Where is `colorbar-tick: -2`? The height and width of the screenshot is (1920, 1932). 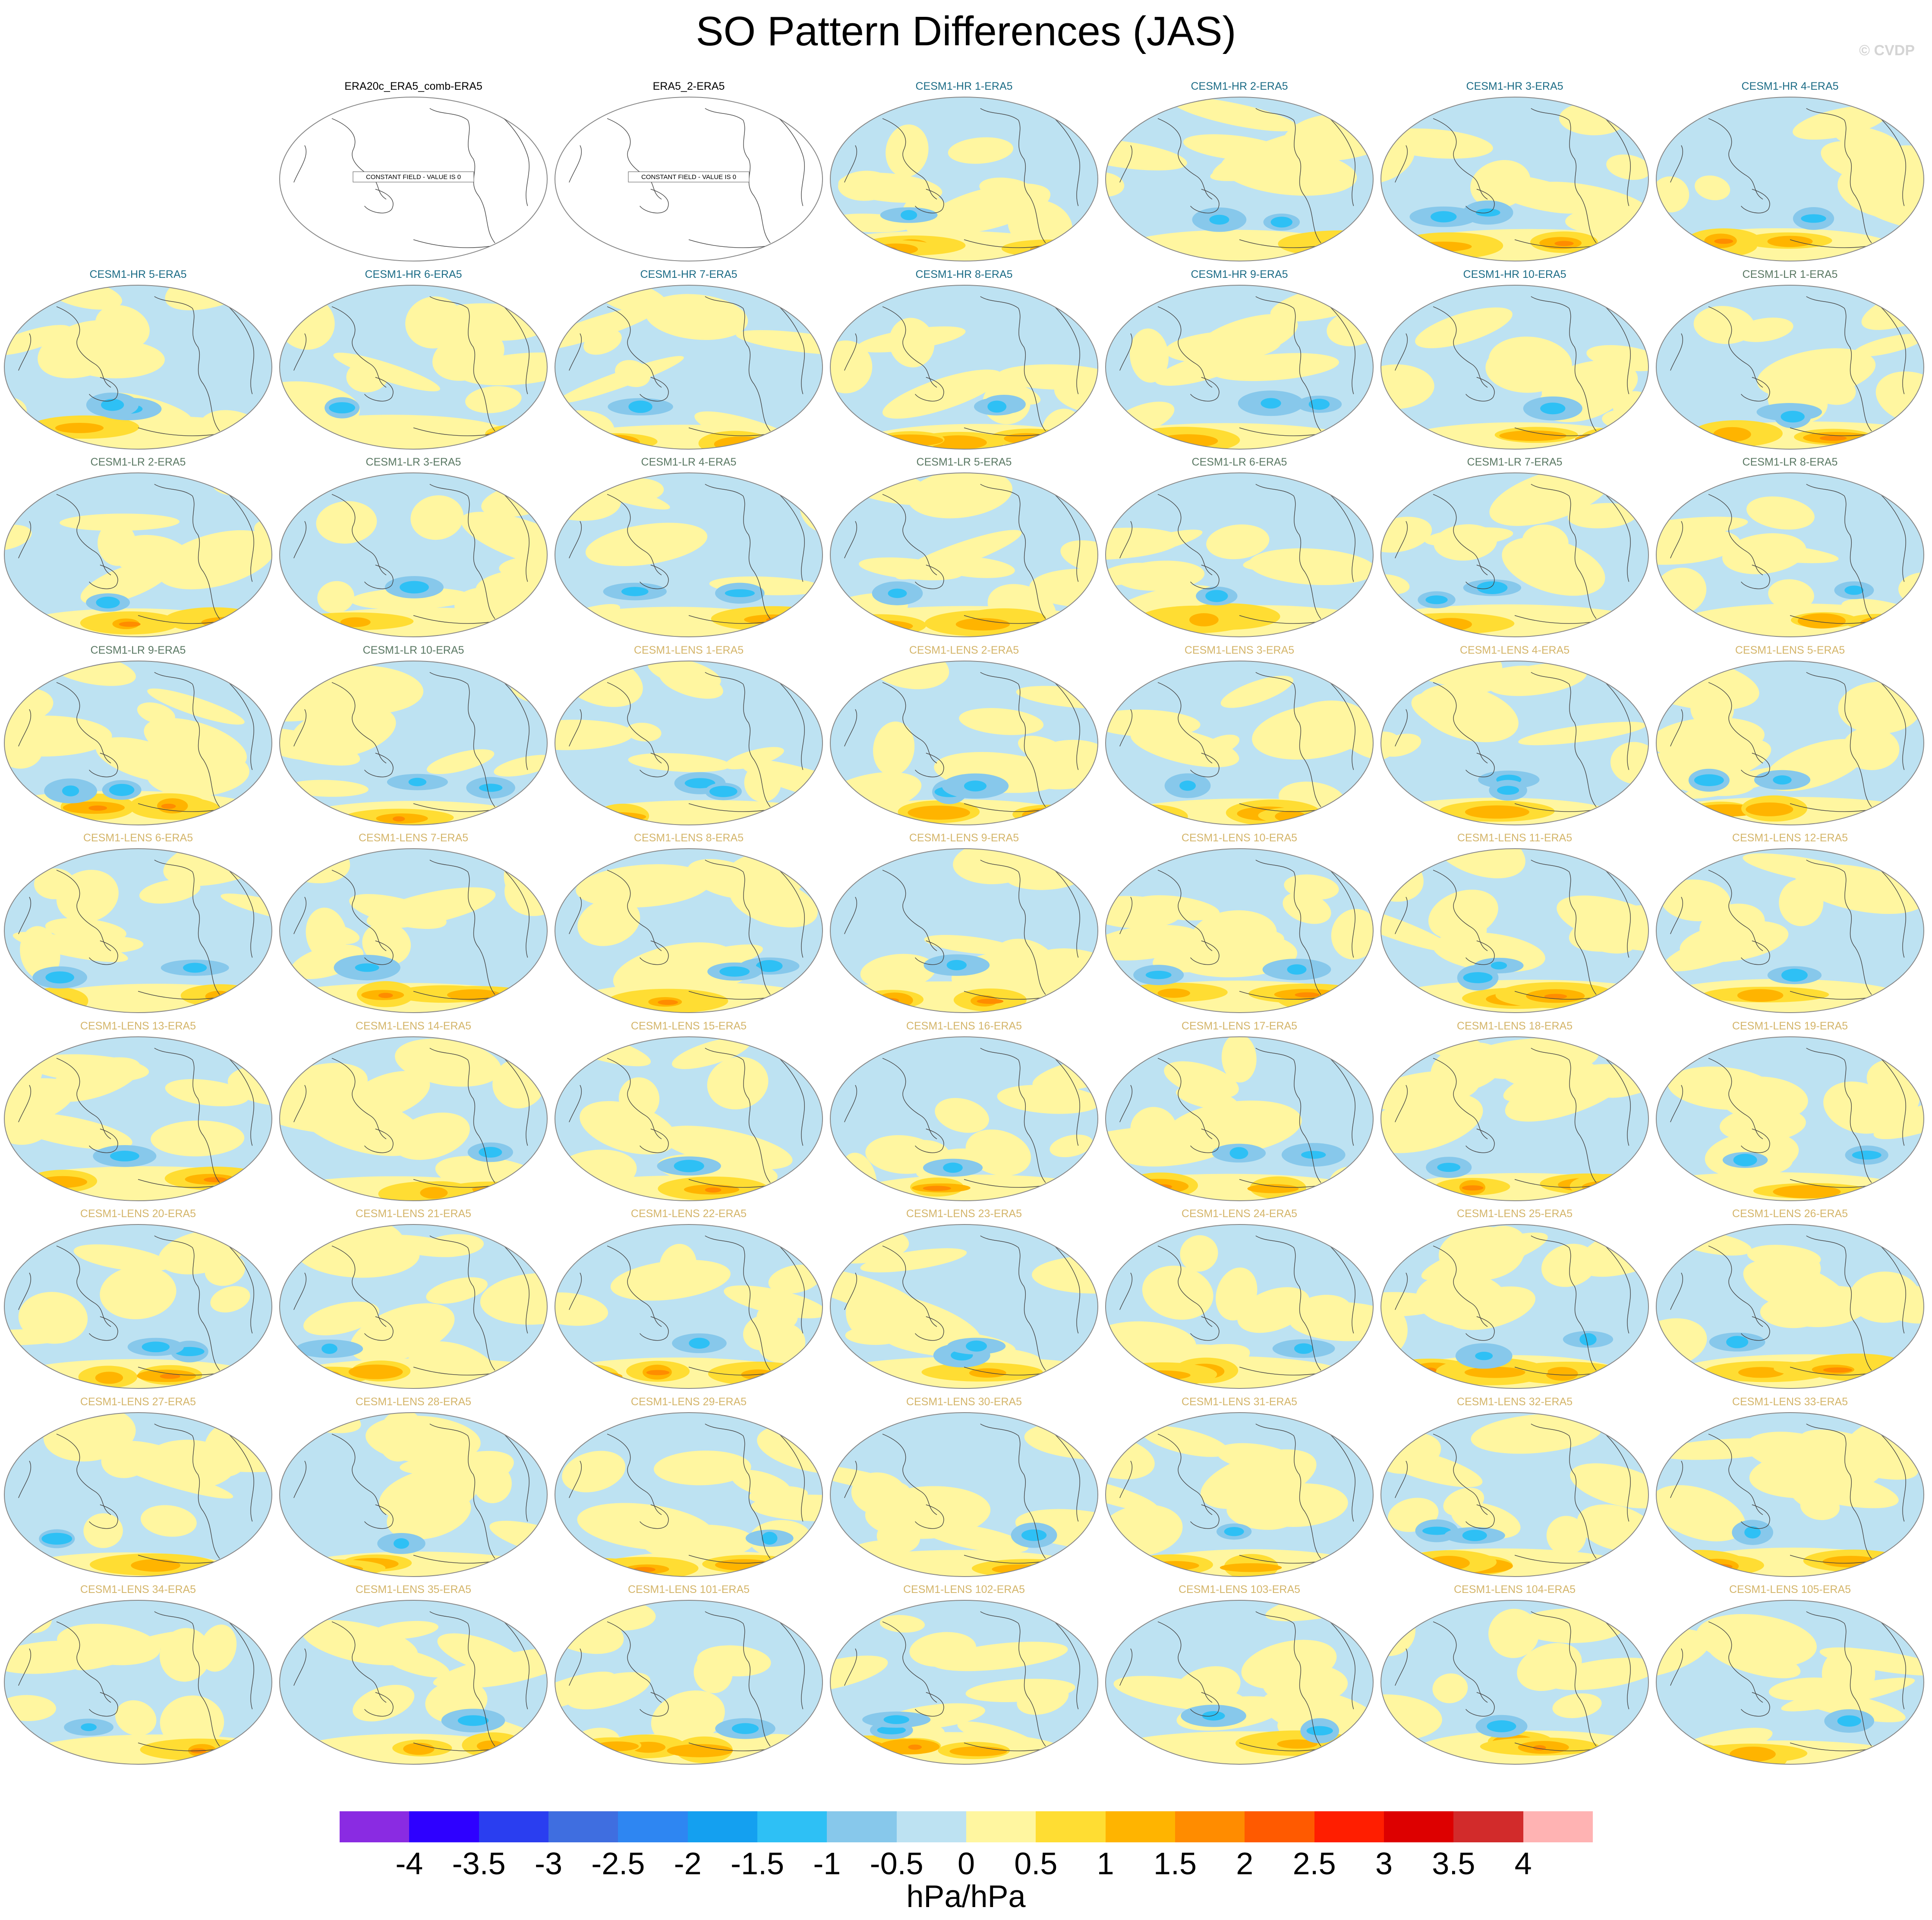
colorbar-tick: -2 is located at coordinates (688, 1864).